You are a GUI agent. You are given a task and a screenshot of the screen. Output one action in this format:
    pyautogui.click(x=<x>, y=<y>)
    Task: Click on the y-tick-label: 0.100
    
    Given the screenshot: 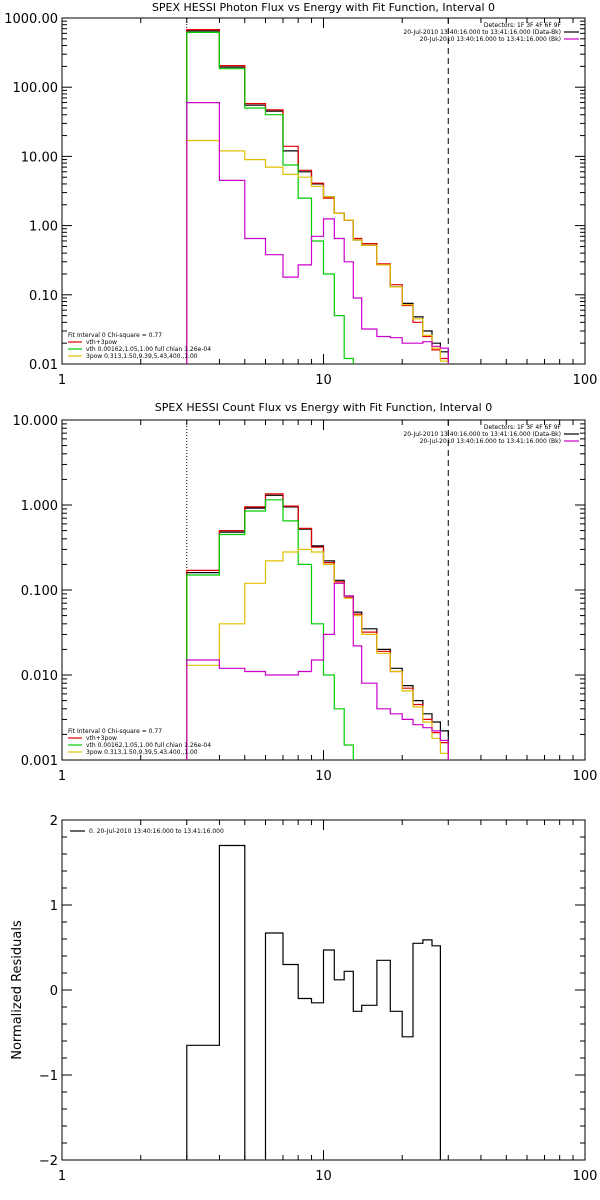 What is the action you would take?
    pyautogui.click(x=39, y=591)
    